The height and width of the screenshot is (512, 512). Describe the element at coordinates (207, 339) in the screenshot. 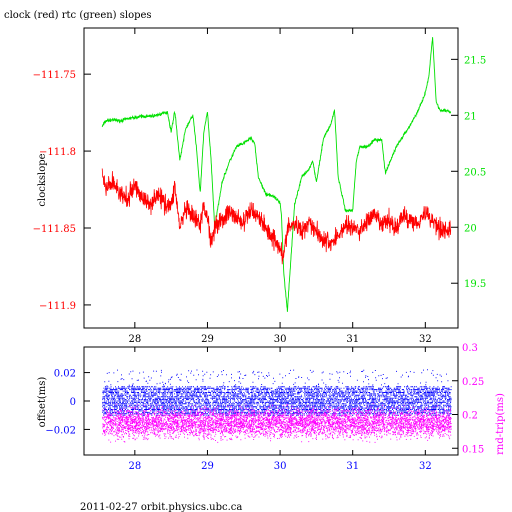

I see `top-x-tick-label: 29` at that location.